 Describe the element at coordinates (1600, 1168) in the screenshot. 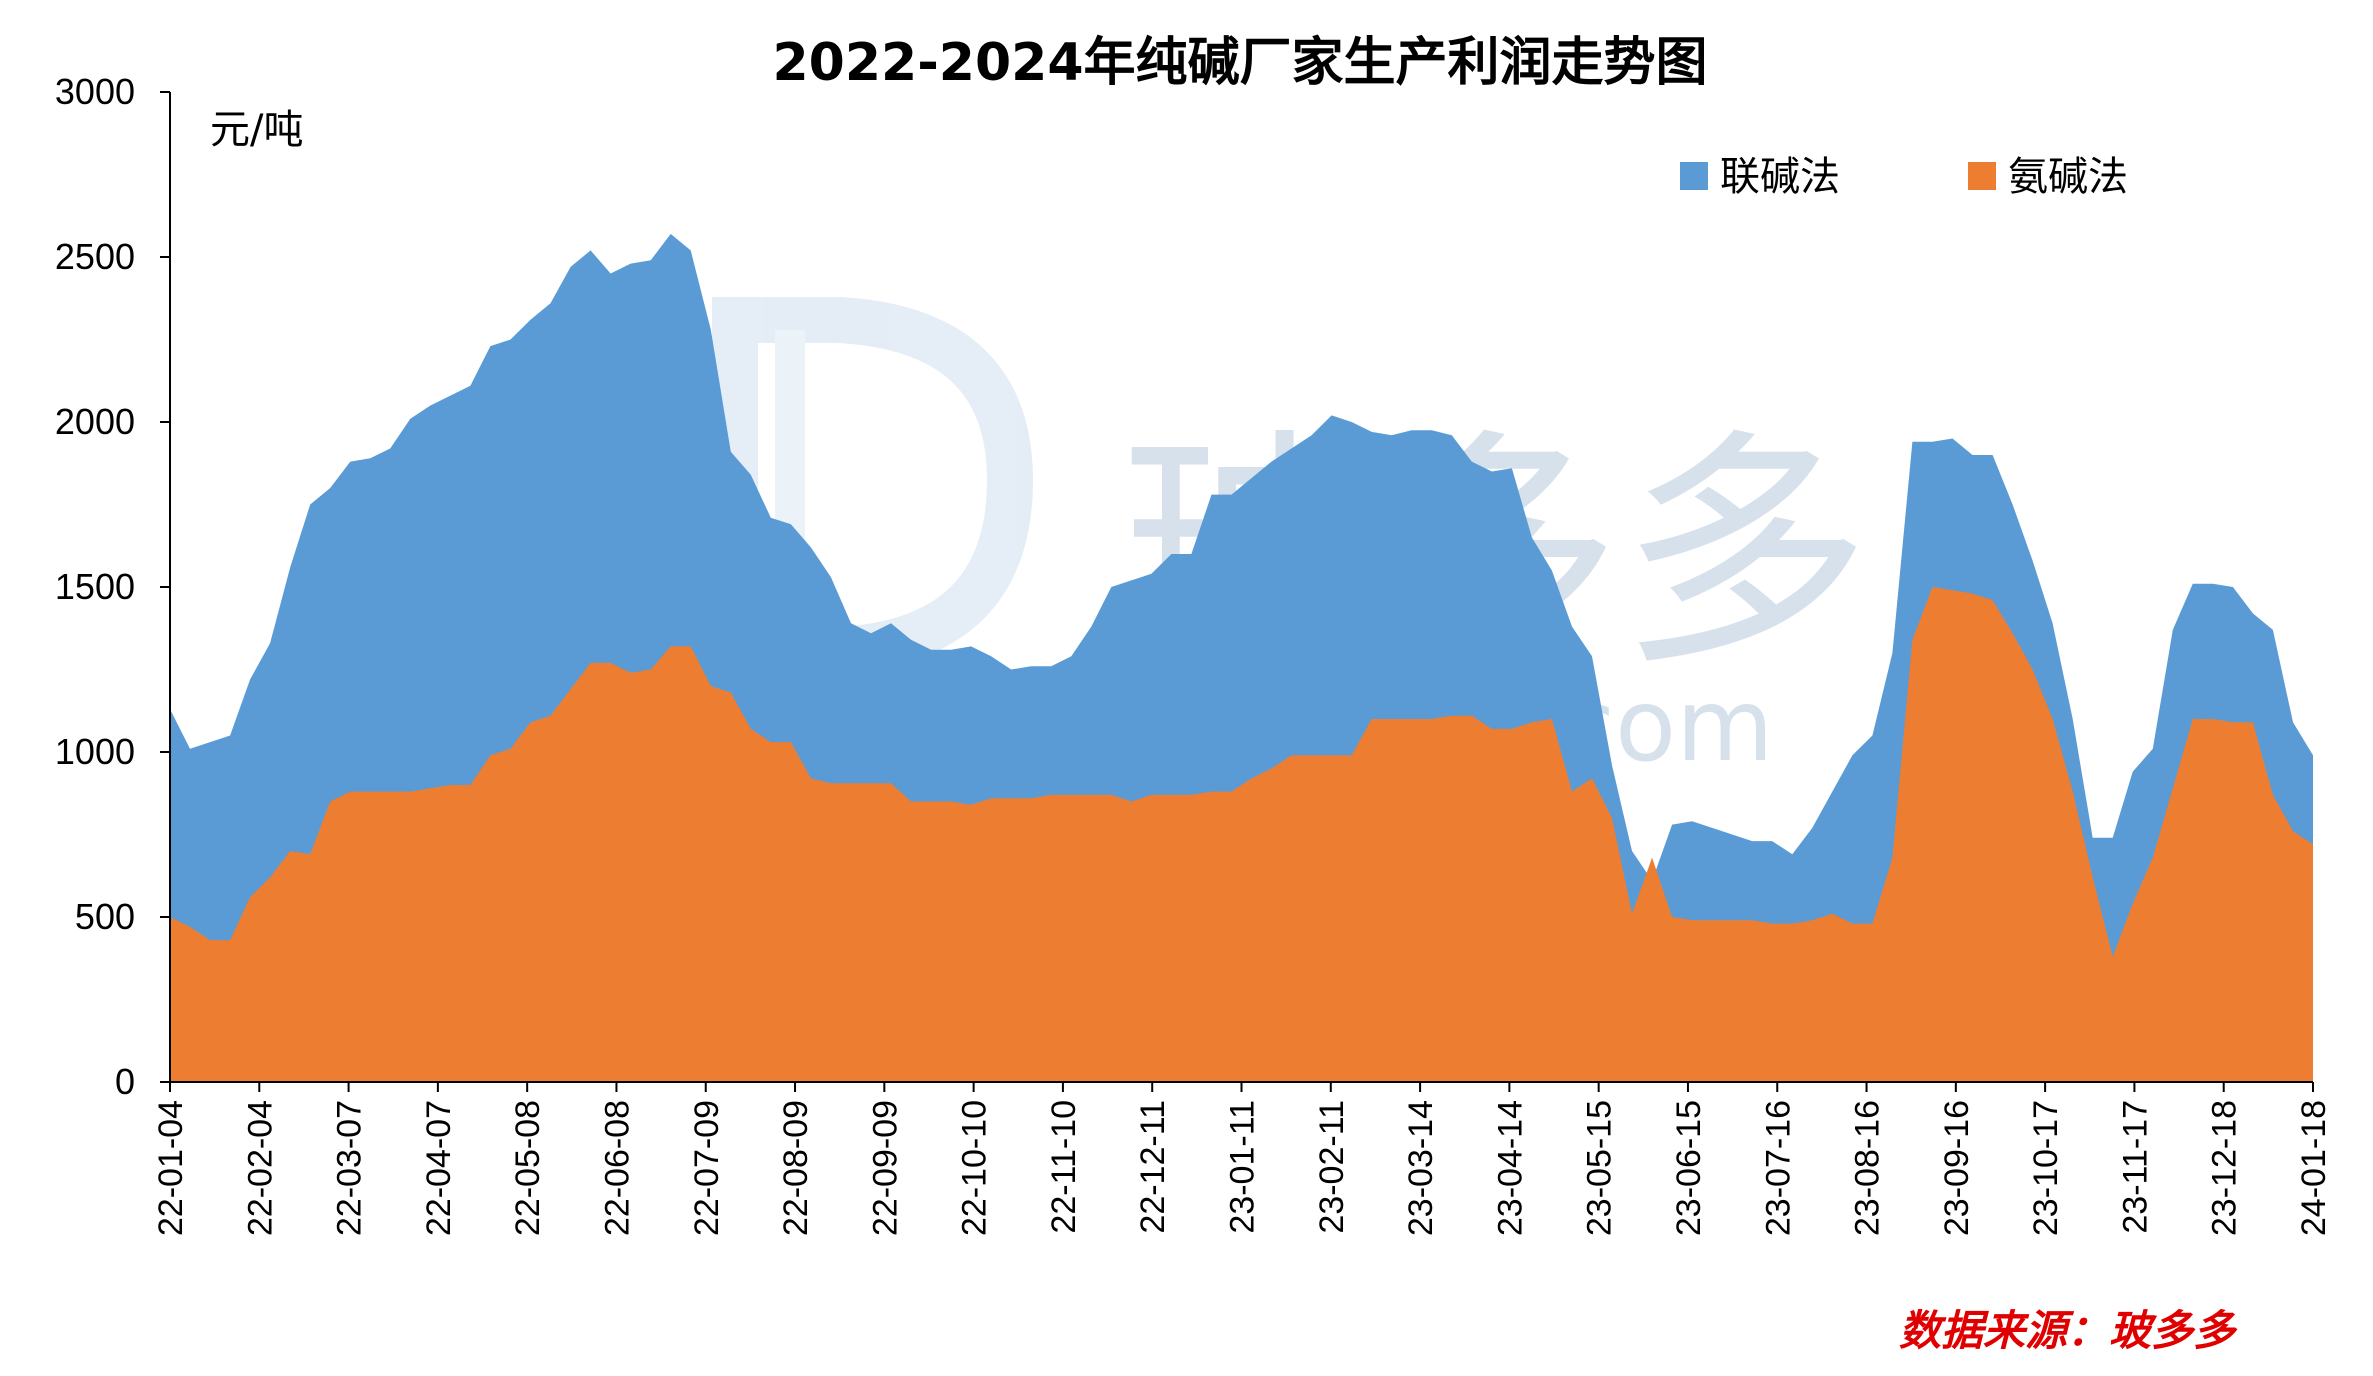

I see `x-tick-label: 23-05-15` at that location.